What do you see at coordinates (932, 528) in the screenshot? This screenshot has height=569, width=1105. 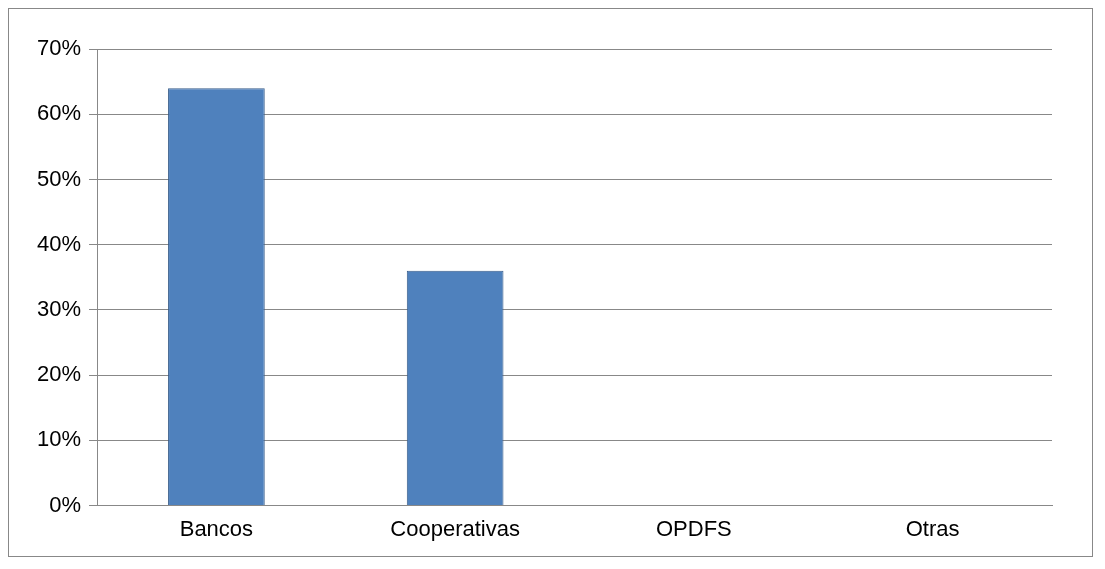 I see `x-tick-label: Otras` at bounding box center [932, 528].